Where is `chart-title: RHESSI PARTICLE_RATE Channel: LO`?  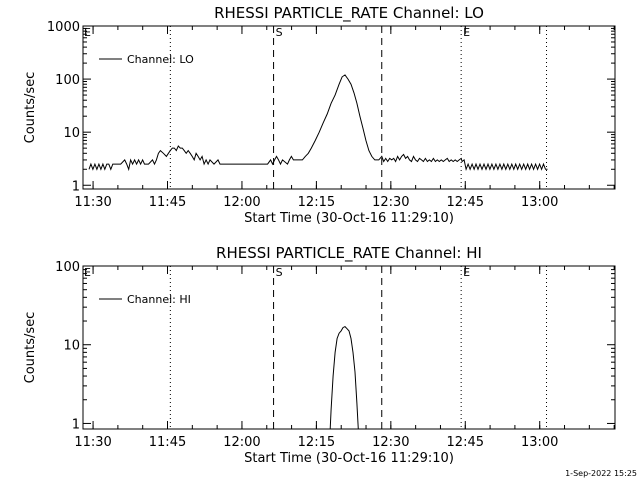 chart-title: RHESSI PARTICLE_RATE Channel: LO is located at coordinates (349, 13).